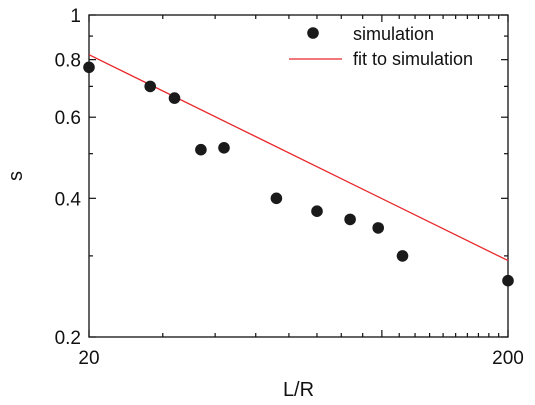 The image size is (535, 405). I want to click on y-tick-label: 0.4, so click(68, 199).